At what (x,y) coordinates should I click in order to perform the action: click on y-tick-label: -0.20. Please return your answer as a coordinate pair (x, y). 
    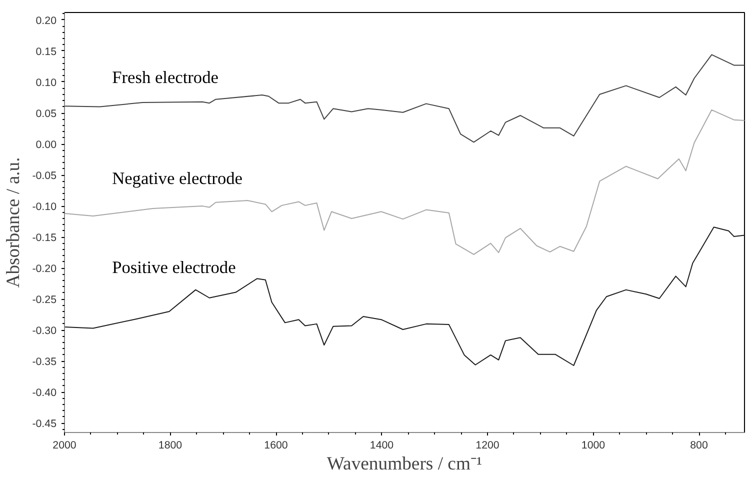
    Looking at the image, I should click on (44, 269).